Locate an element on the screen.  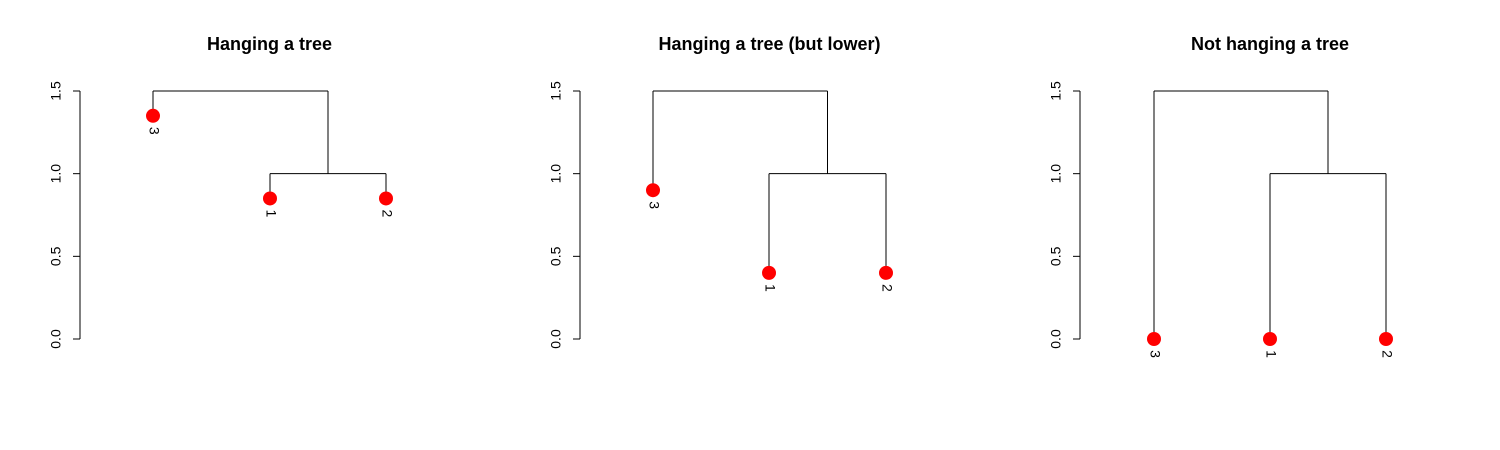
panel-title: Hanging a tree (but lower) is located at coordinates (769, 44).